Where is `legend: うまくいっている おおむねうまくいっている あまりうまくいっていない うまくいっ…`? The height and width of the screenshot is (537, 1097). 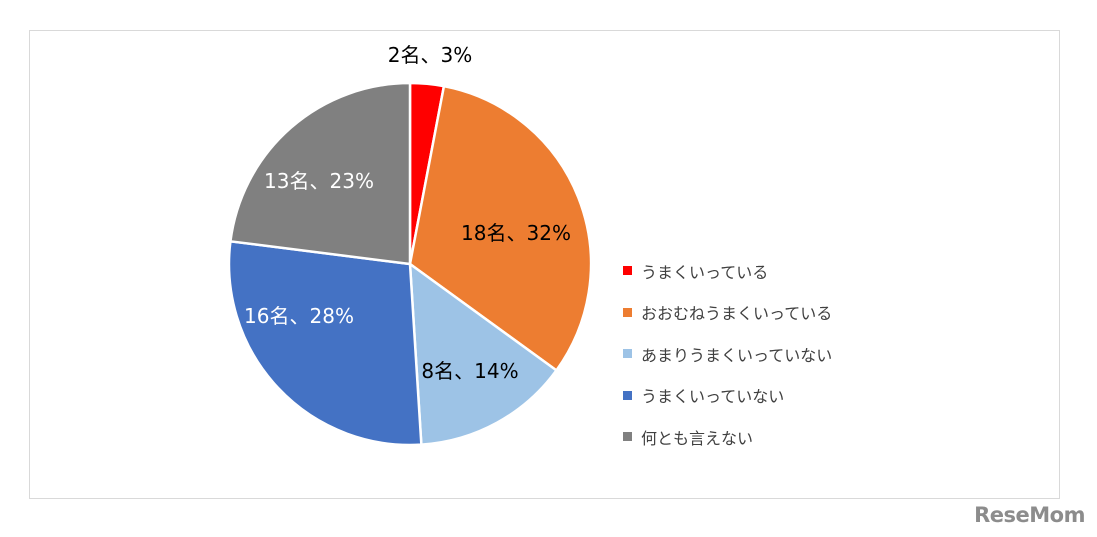 legend: うまくいっている おおむねうまくいっている あまりうまくいっていない うまくいっ… is located at coordinates (727, 354).